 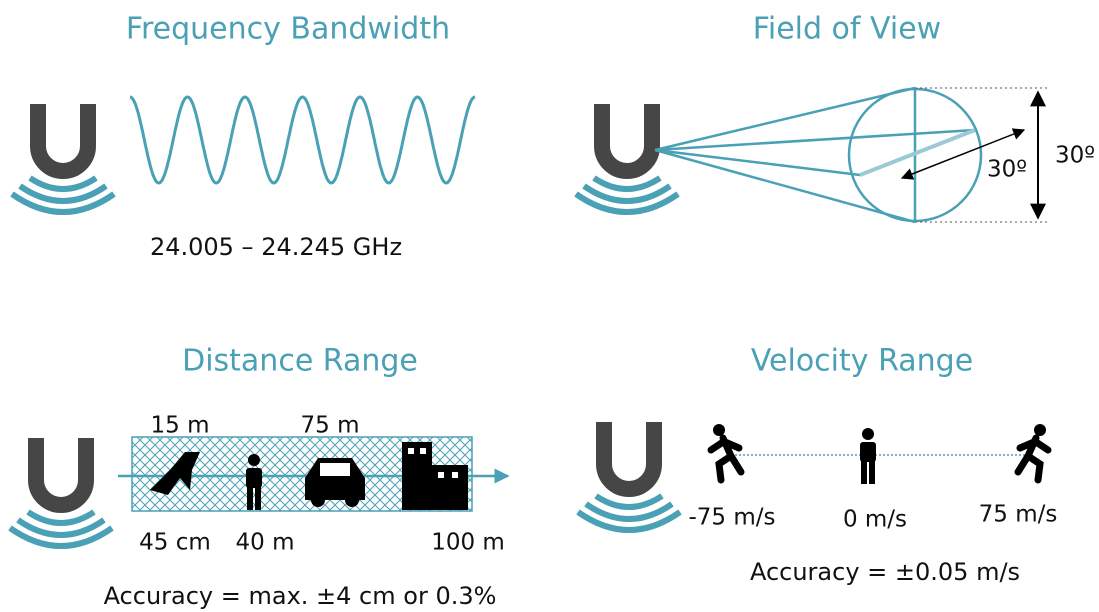 What do you see at coordinates (875, 520) in the screenshot?
I see `velocity-label: 0 m/s` at bounding box center [875, 520].